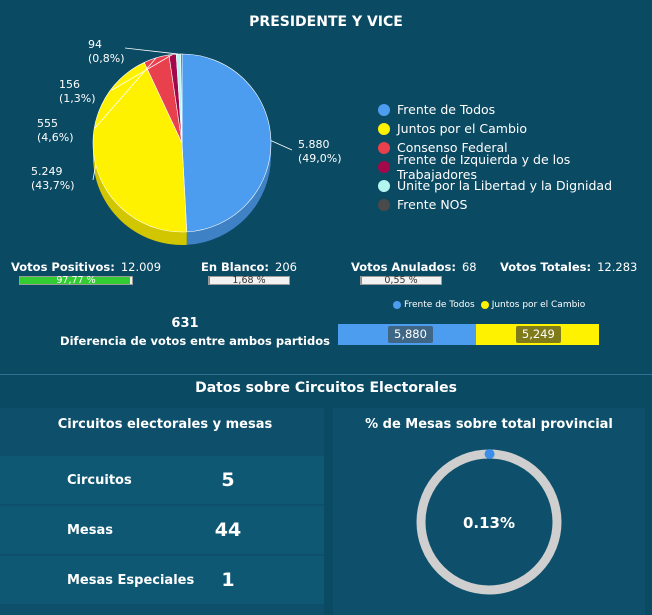 The width and height of the screenshot is (652, 615). Describe the element at coordinates (106, 58) in the screenshot. I see `pie-percent-label: (0,8%)` at that location.